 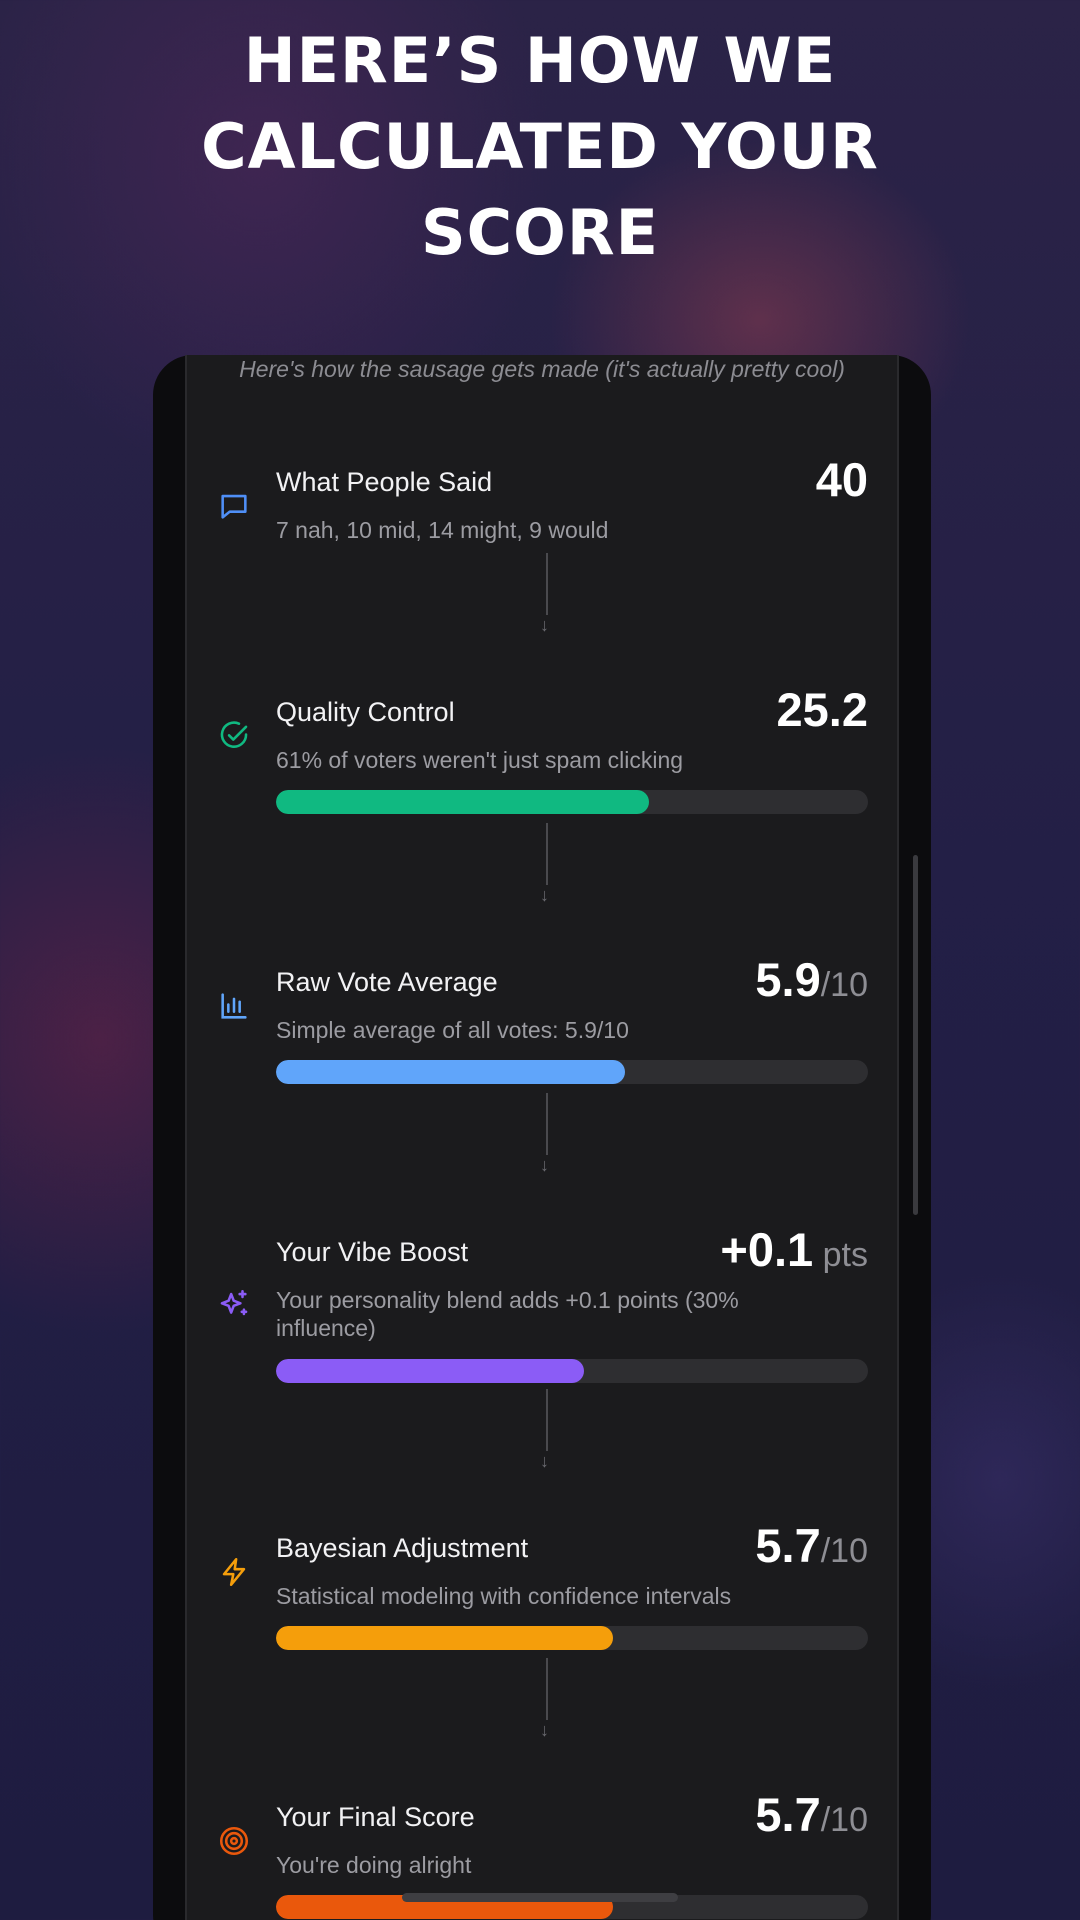 I want to click on step-value: +0.1 pts, so click(x=794, y=1252).